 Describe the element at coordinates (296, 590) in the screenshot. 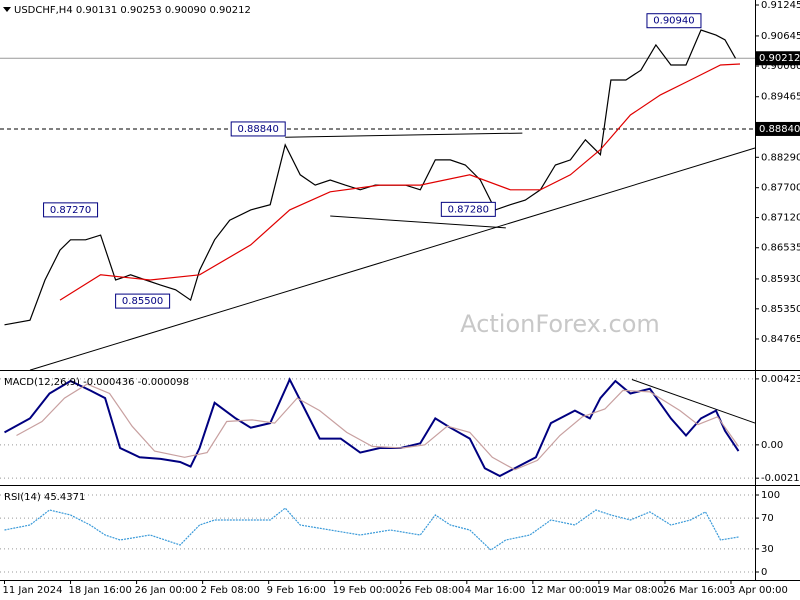

I see `x-tick-label: 9 Feb 16:00` at that location.